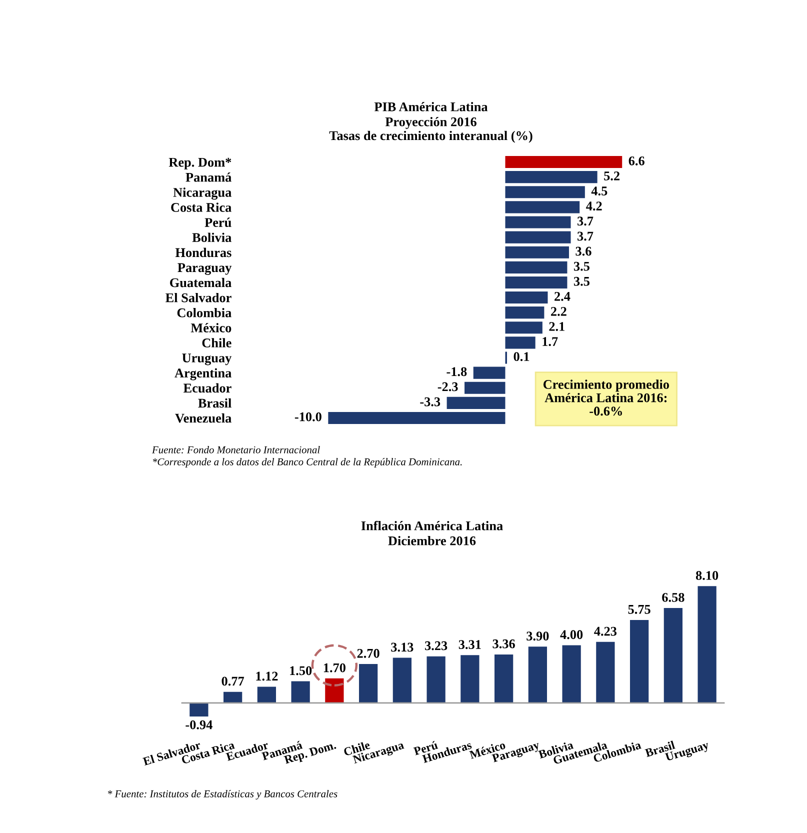 This screenshot has width=807, height=833. What do you see at coordinates (430, 401) in the screenshot?
I see `data-label: -3.3` at bounding box center [430, 401].